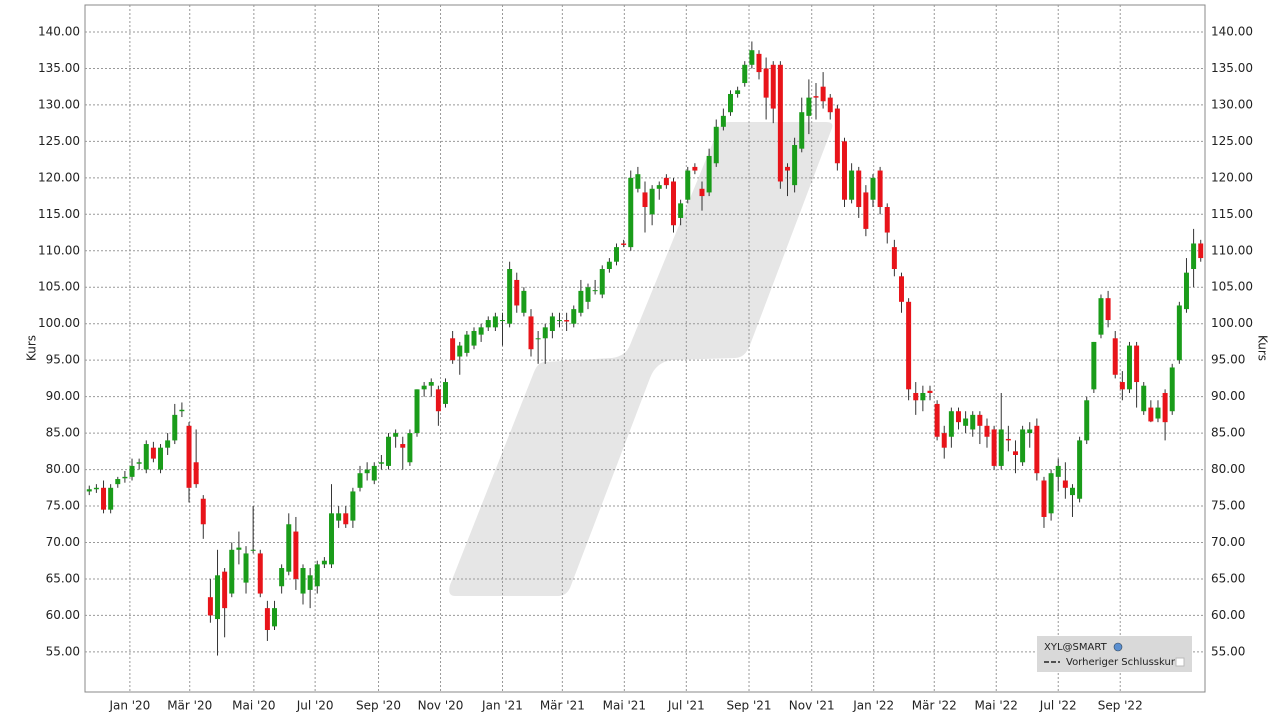  Describe the element at coordinates (1228, 469) in the screenshot. I see `y2-tick-label: 80.00` at that location.